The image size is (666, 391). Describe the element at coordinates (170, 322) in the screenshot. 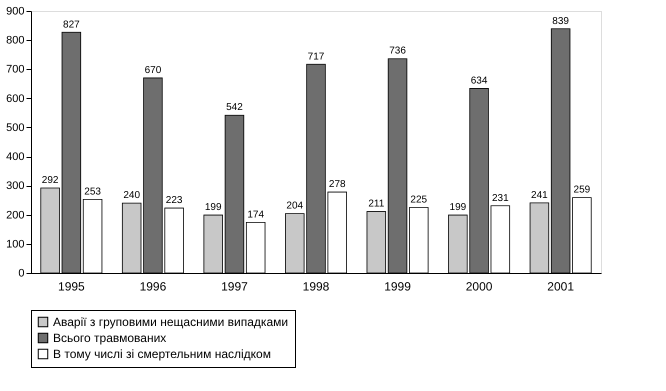

I see `legend-label: Аварії з груповими нещасними випадками` at that location.